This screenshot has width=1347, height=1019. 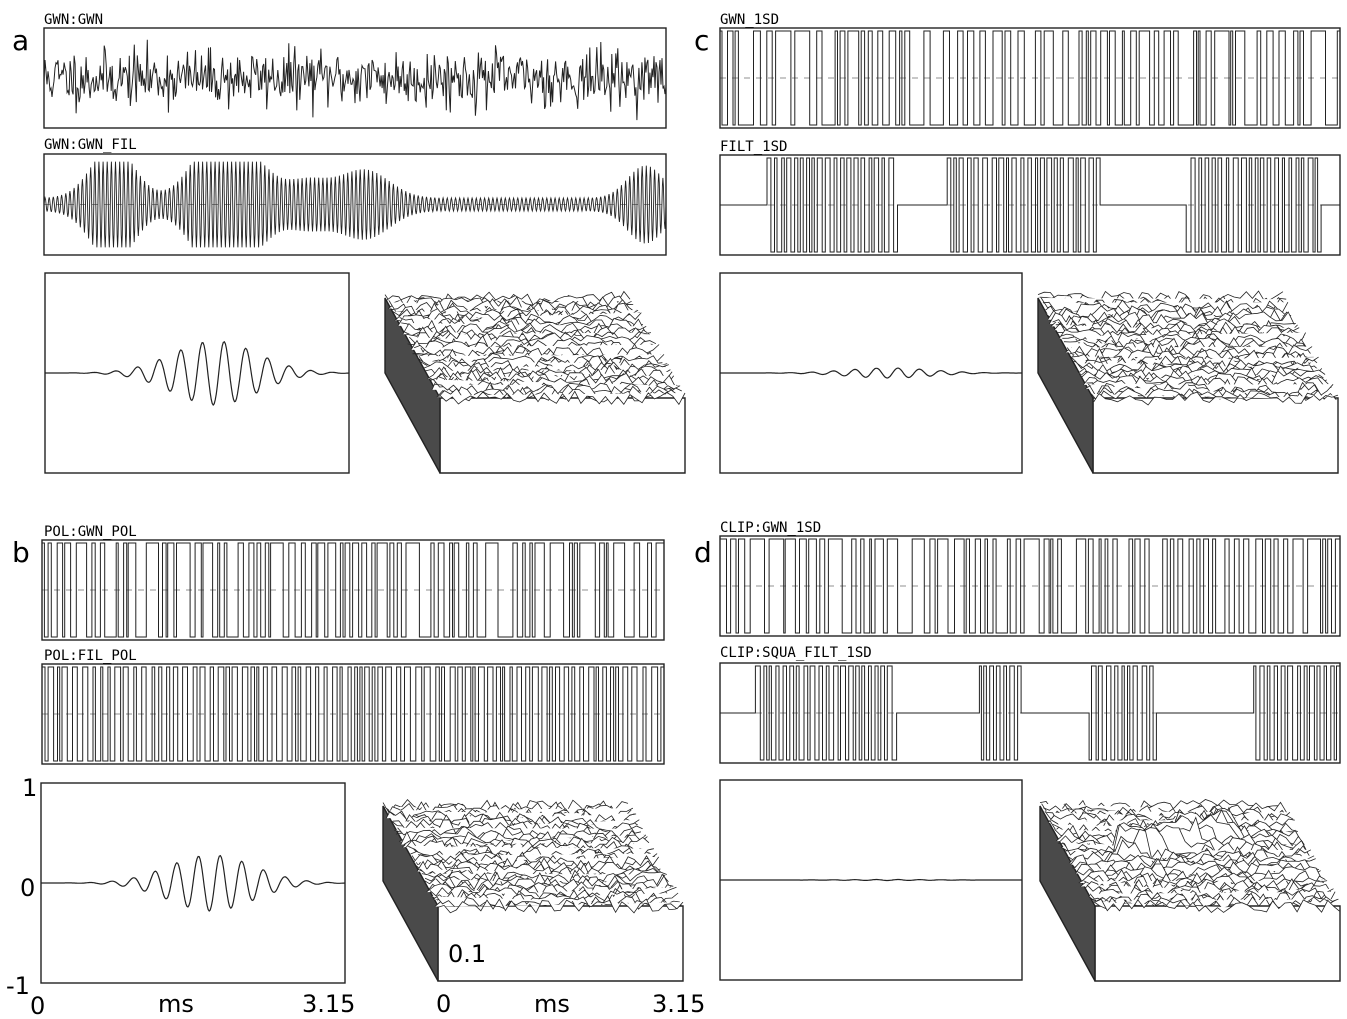 I want to click on kernel-plot-c, so click(x=871, y=373).